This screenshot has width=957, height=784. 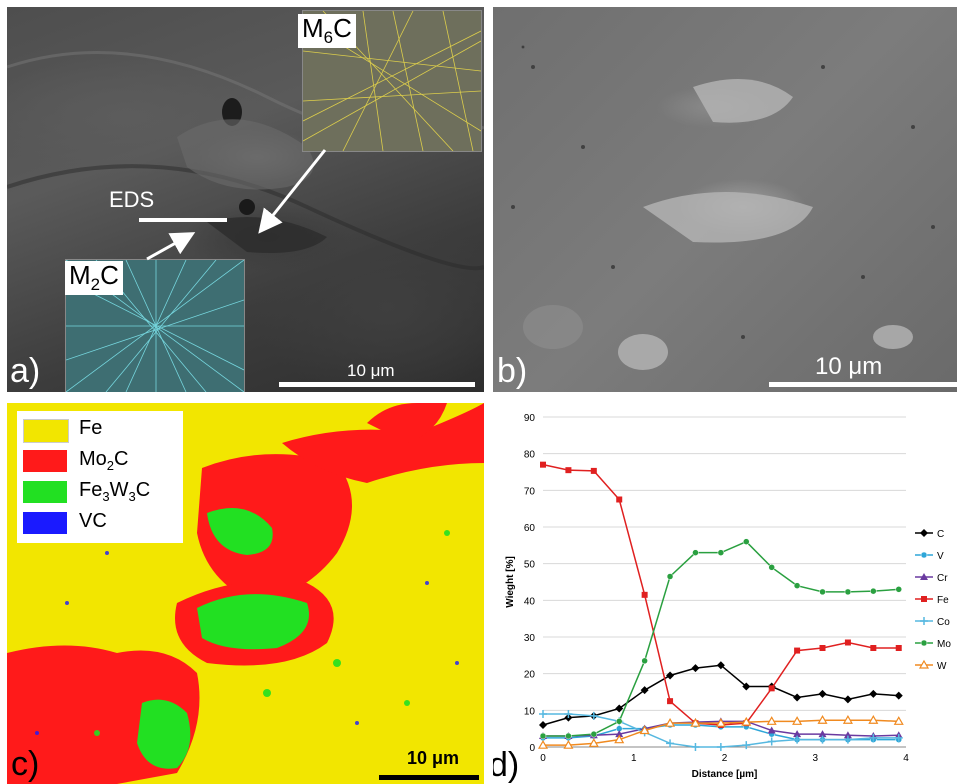 What do you see at coordinates (327, 31) in the screenshot?
I see `m6c-label: M6C` at bounding box center [327, 31].